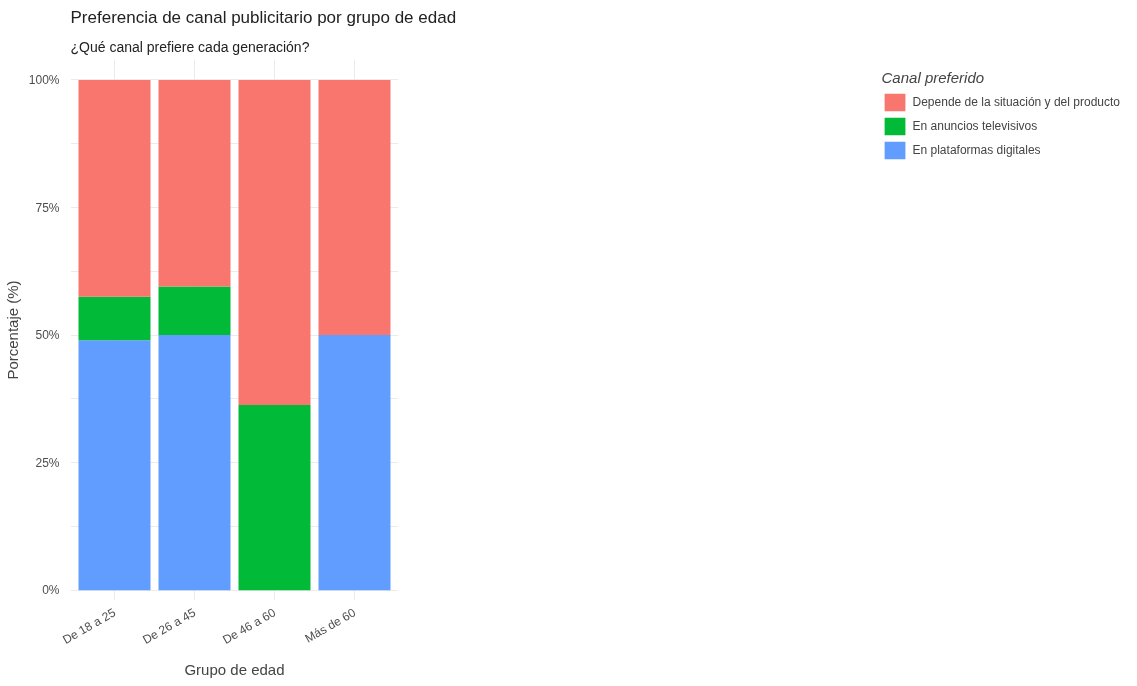  Describe the element at coordinates (47, 462) in the screenshot. I see `y-tick-label: 25%` at that location.